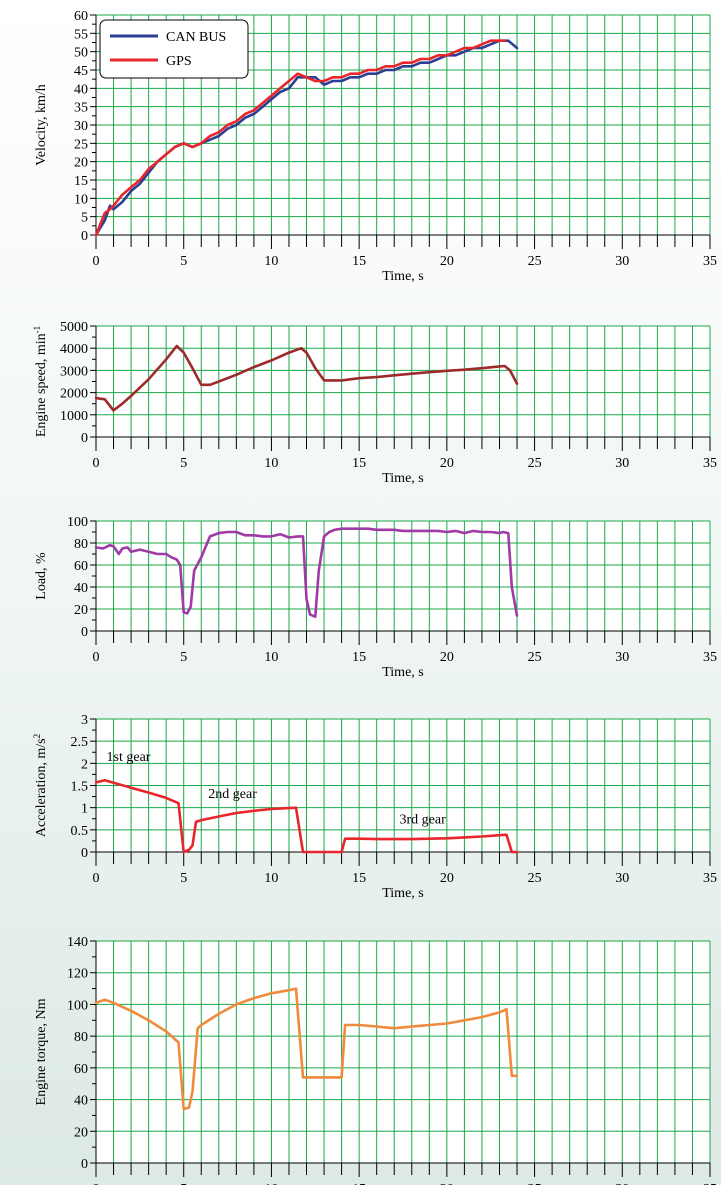 This screenshot has height=1185, width=721. Describe the element at coordinates (196, 37) in the screenshot. I see `legend-label-can-bus: CAN BUS` at that location.